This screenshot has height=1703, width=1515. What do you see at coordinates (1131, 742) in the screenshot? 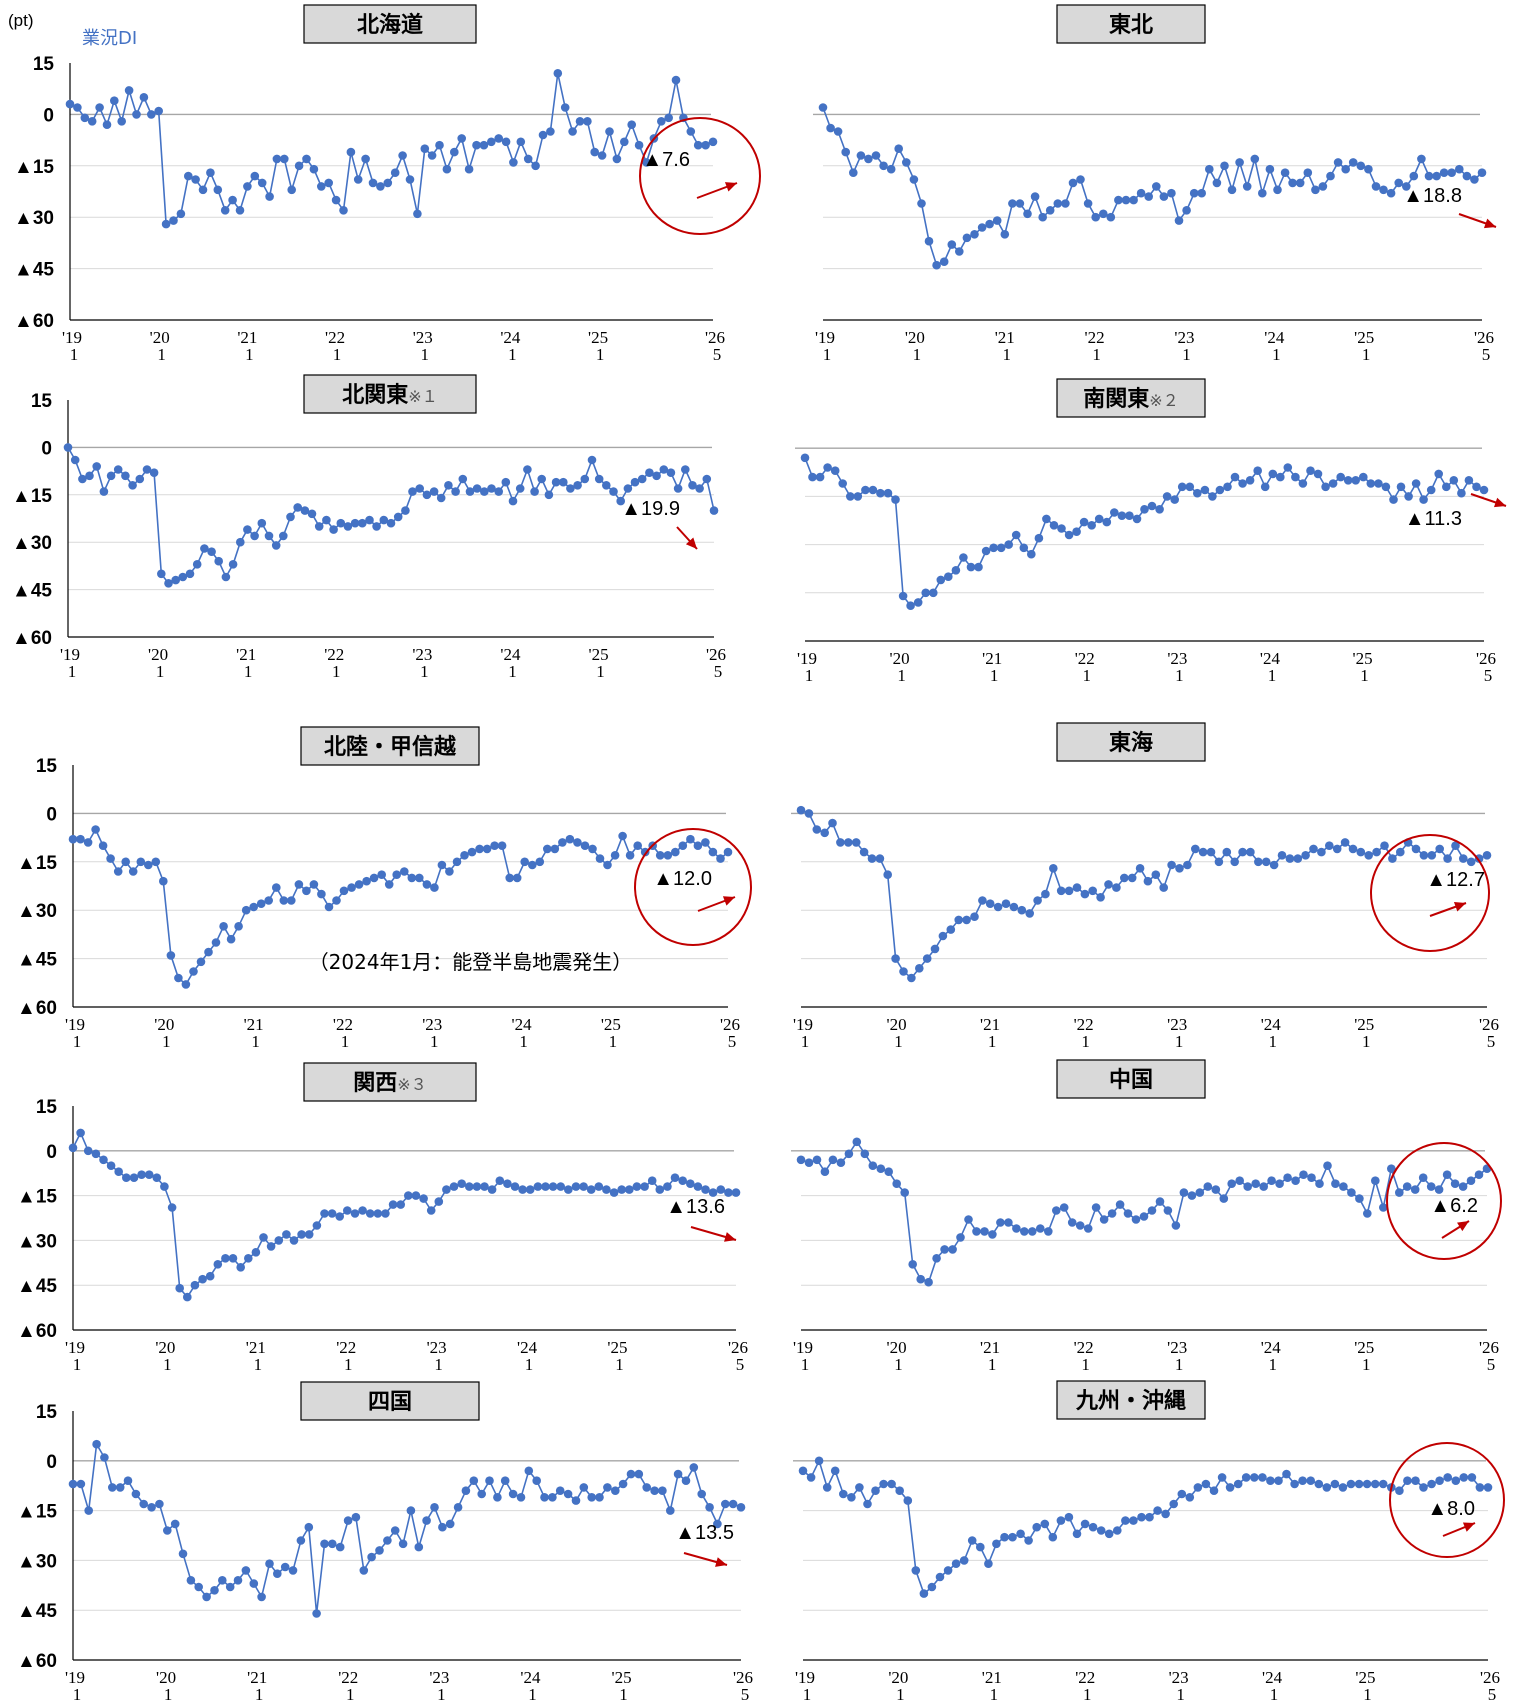
I see `title-box` at bounding box center [1131, 742].